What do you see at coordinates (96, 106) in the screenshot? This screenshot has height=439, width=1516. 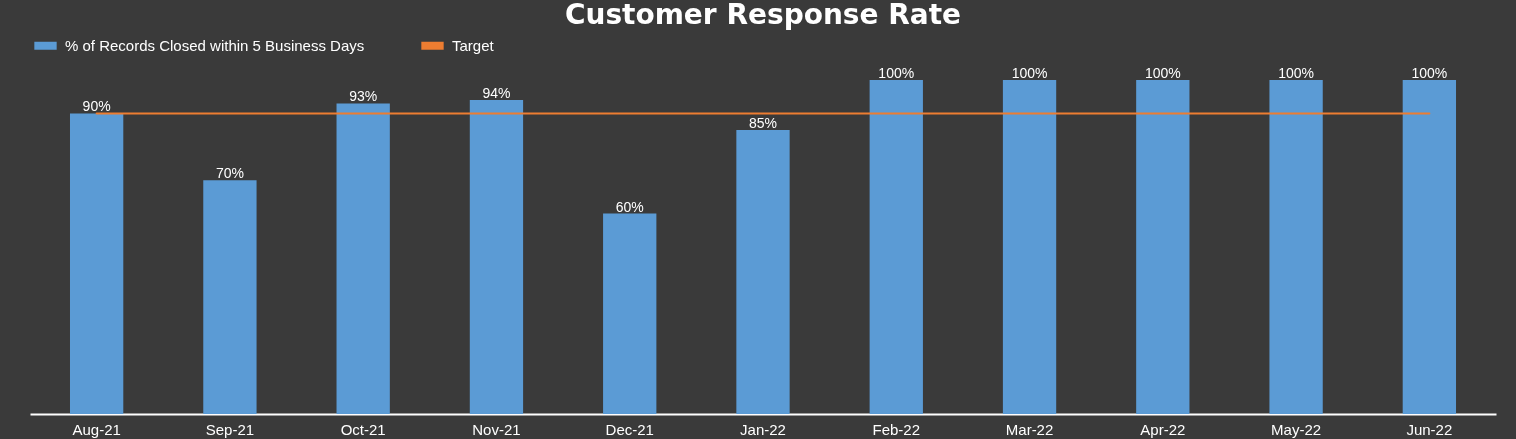 I see `data-label: 90%` at bounding box center [96, 106].